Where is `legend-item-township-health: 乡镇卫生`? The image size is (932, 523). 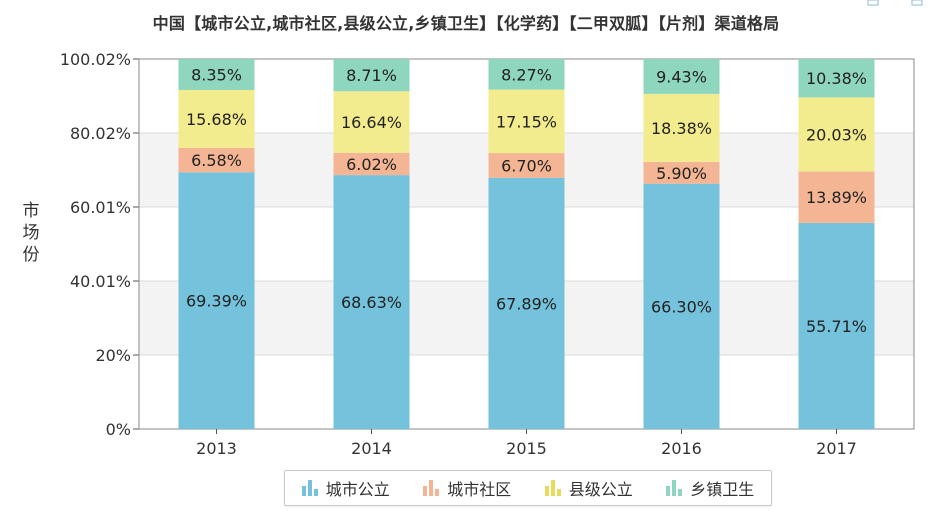 legend-item-township-health: 乡镇卫生 is located at coordinates (710, 488).